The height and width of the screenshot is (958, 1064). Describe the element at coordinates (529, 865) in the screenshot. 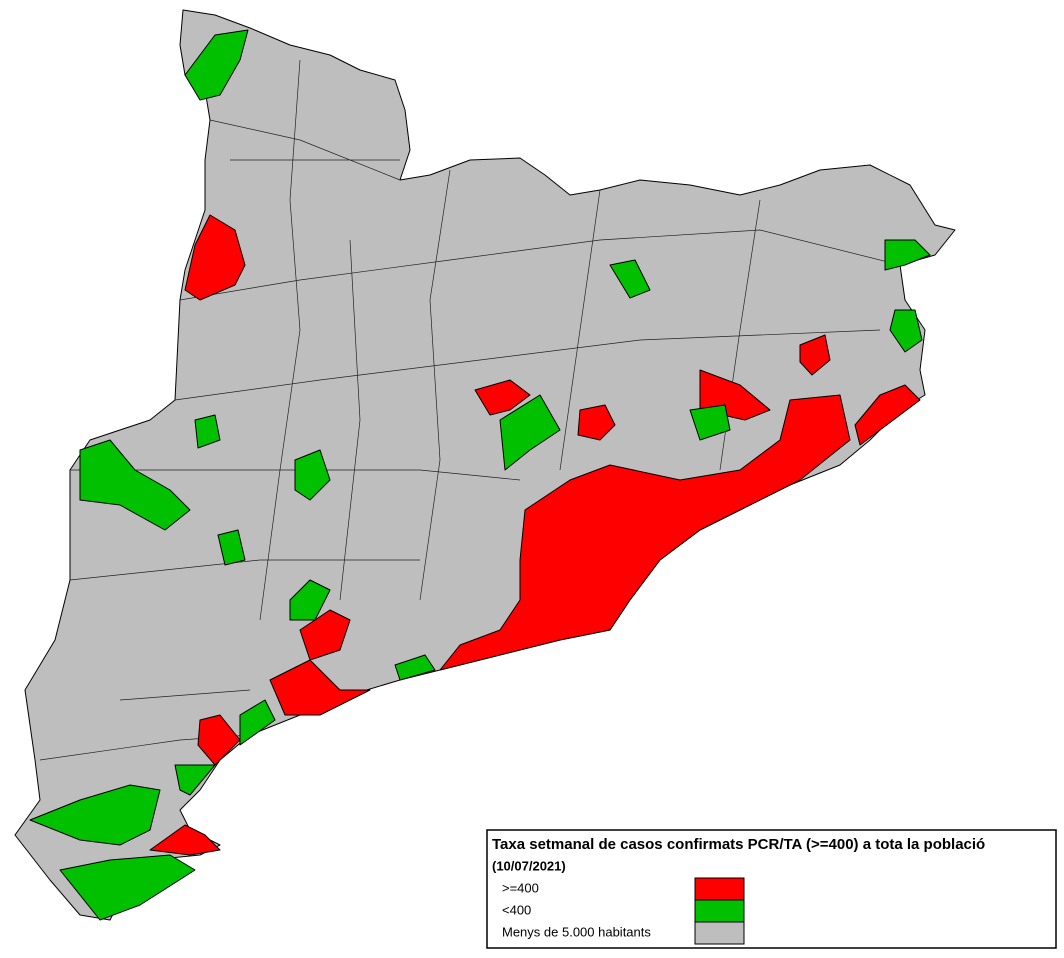

I see `legend-subtitle: (10/07/2021)` at that location.